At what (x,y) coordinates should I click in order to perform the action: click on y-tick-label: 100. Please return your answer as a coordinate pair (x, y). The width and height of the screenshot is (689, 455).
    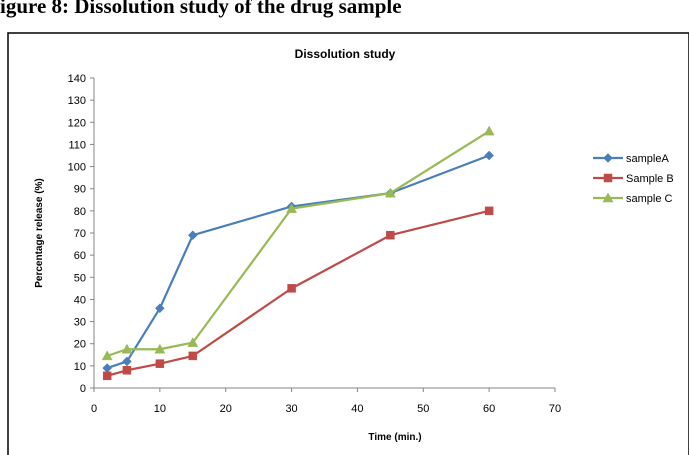
    Looking at the image, I should click on (77, 168).